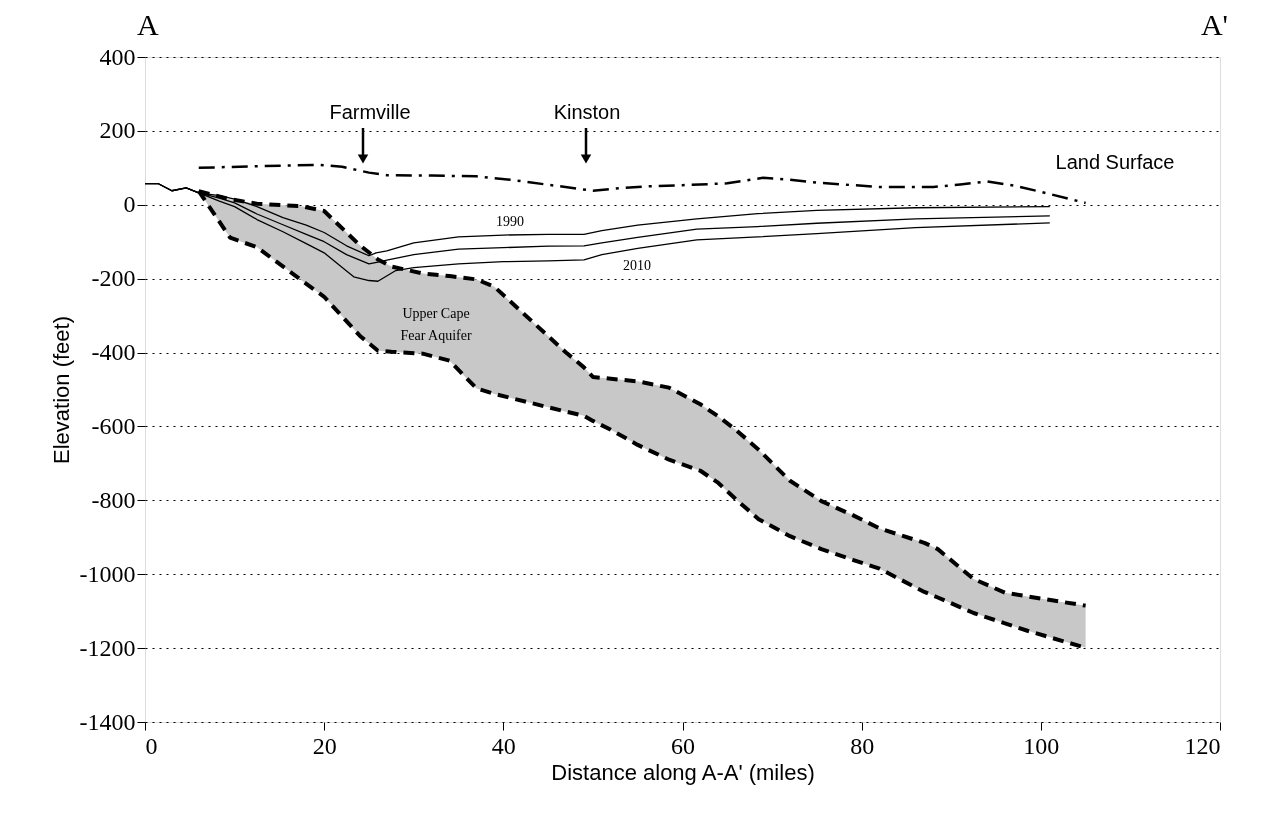 Image resolution: width=1267 pixels, height=825 pixels. Describe the element at coordinates (324, 745) in the screenshot. I see `x-tick-label: 20` at that location.